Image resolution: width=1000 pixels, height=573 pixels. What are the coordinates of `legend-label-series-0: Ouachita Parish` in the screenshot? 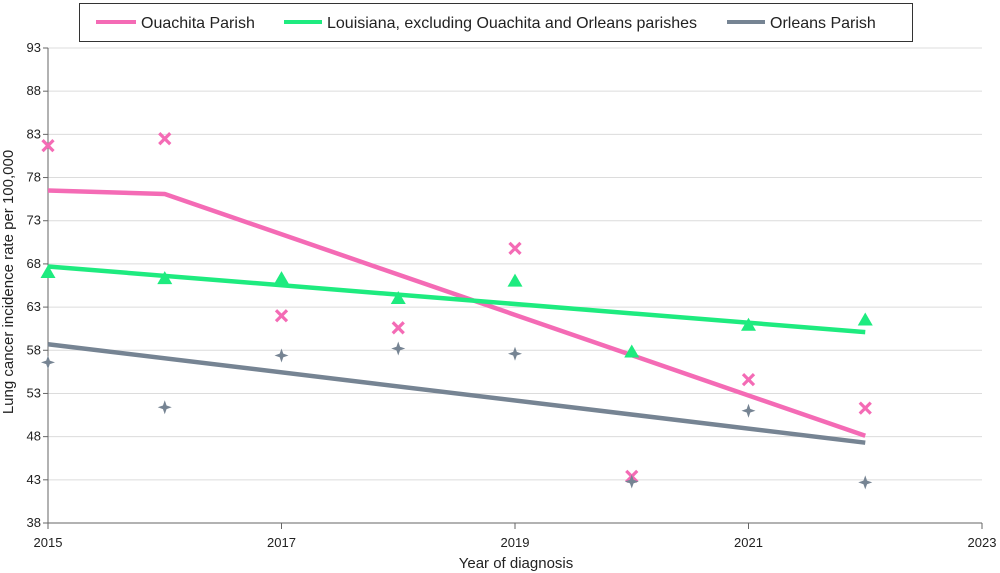 It's located at (198, 23).